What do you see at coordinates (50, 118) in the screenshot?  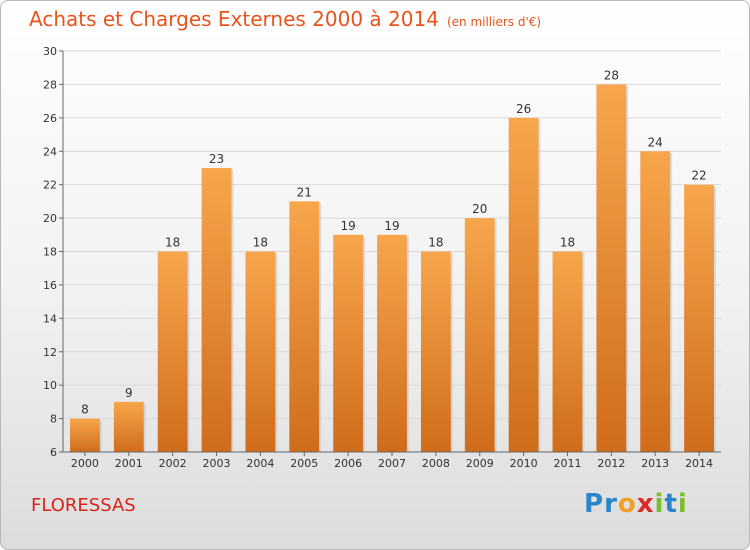 I see `y-tick-label: 26` at bounding box center [50, 118].